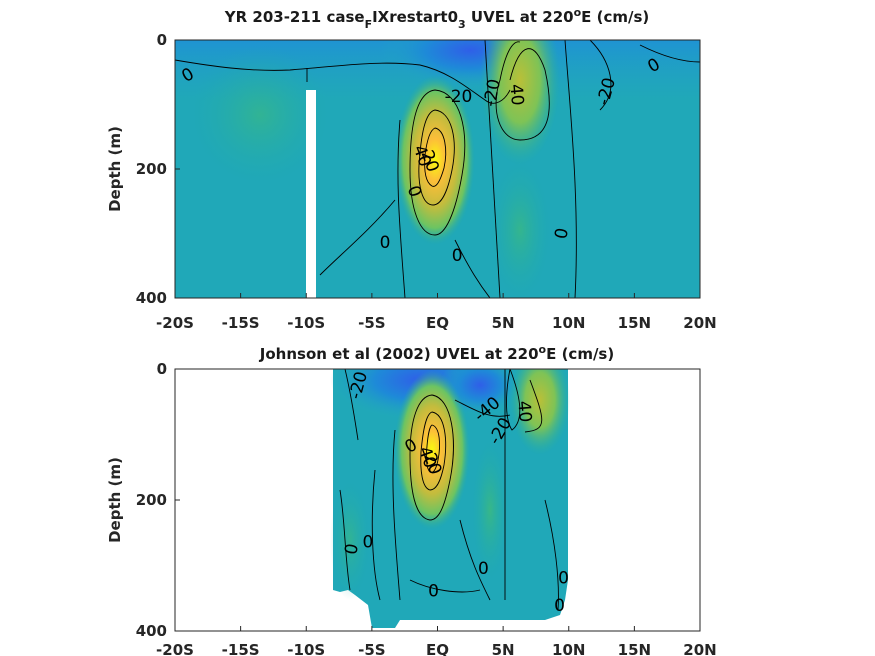  I want to click on y-axis-2: 0 200 400, so click(158, 500).